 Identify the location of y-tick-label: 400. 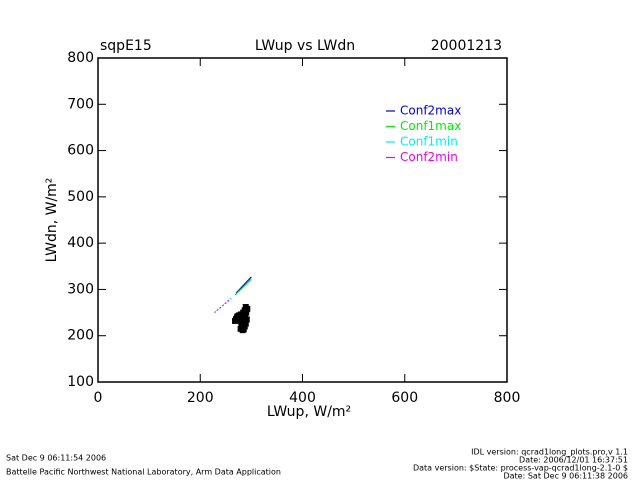
(80, 243).